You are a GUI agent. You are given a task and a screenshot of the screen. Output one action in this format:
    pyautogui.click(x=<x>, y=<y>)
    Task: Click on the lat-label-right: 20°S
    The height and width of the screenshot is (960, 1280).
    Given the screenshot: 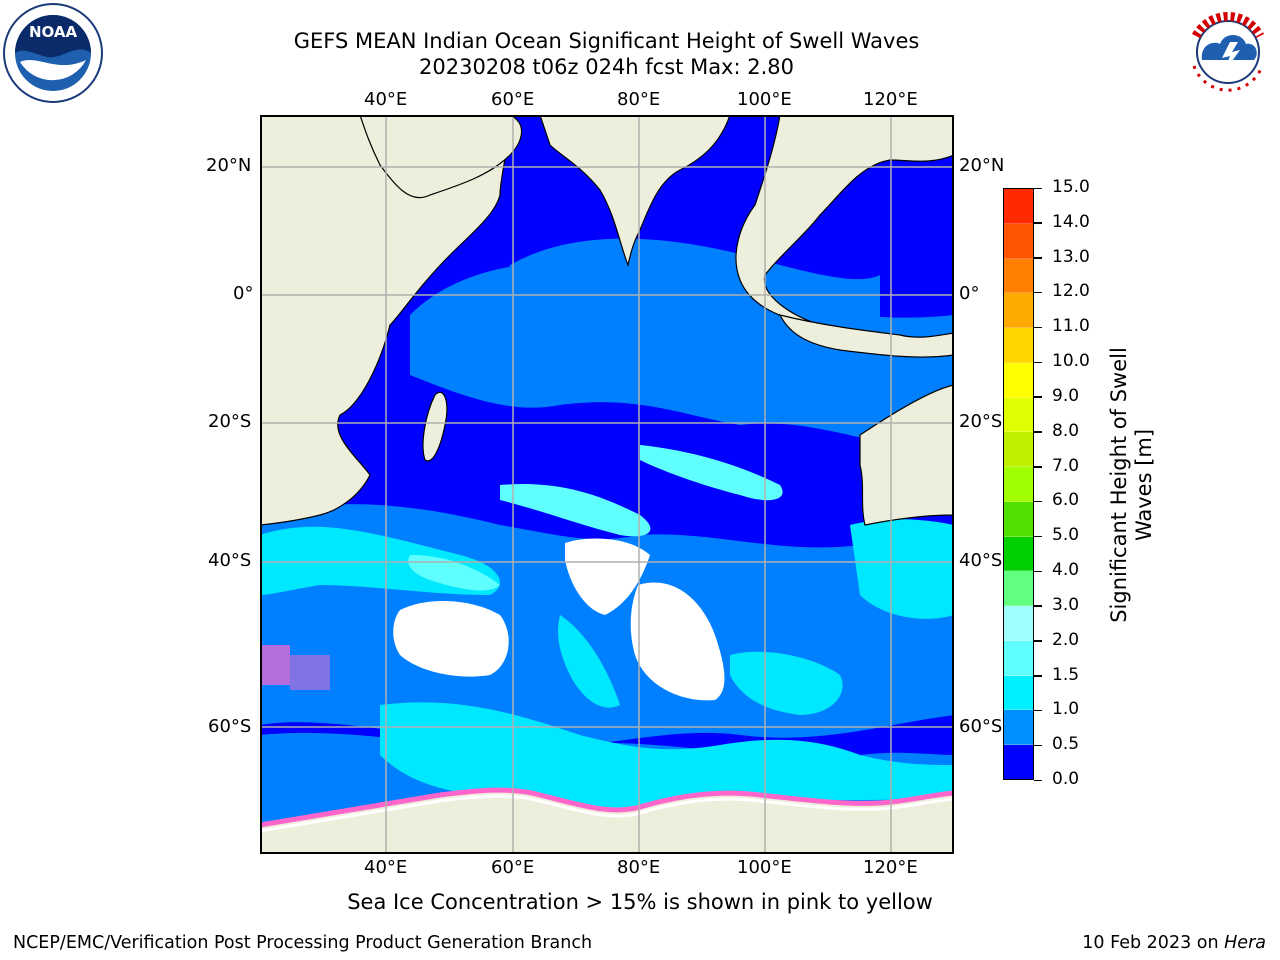 What is the action you would take?
    pyautogui.click(x=981, y=421)
    